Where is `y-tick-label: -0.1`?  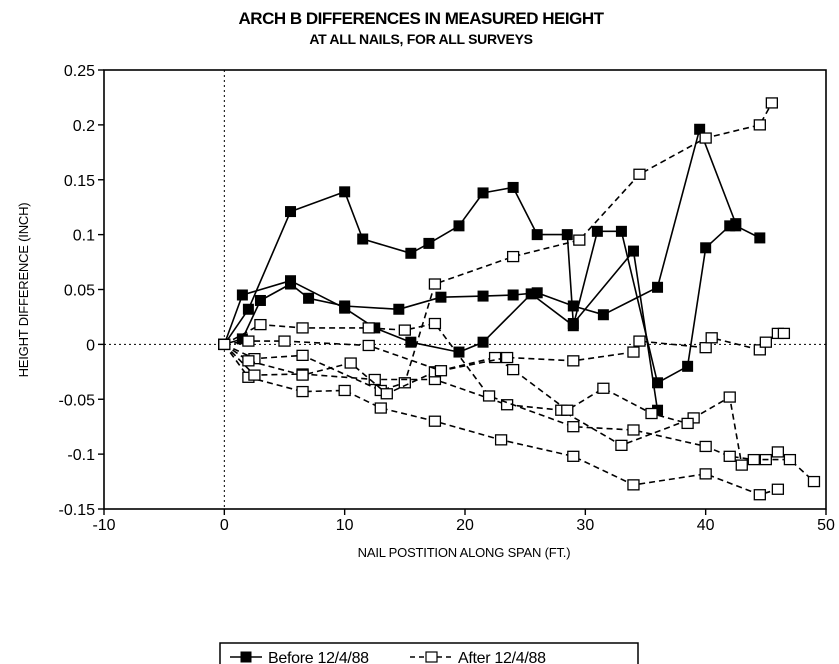 y-tick-label: -0.1 is located at coordinates (81, 455).